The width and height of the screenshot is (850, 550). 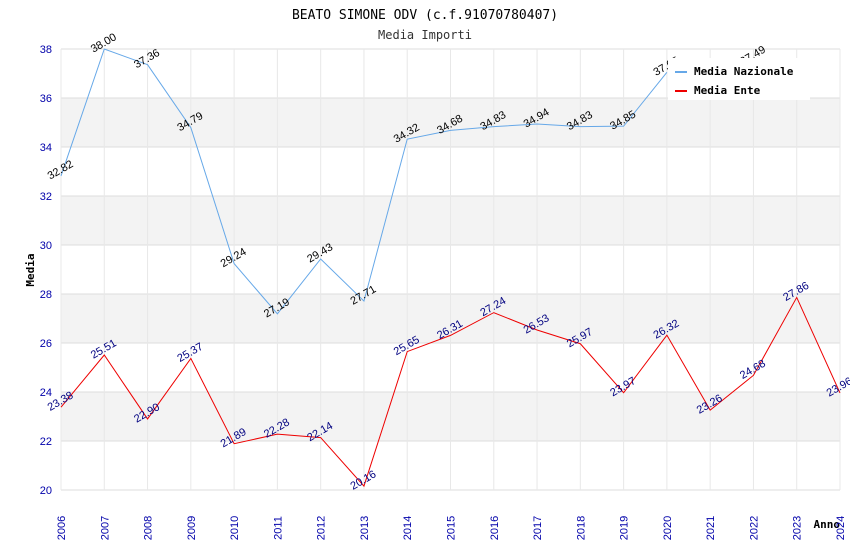 I want to click on chart-subtitle: Media Importi, so click(x=425, y=35).